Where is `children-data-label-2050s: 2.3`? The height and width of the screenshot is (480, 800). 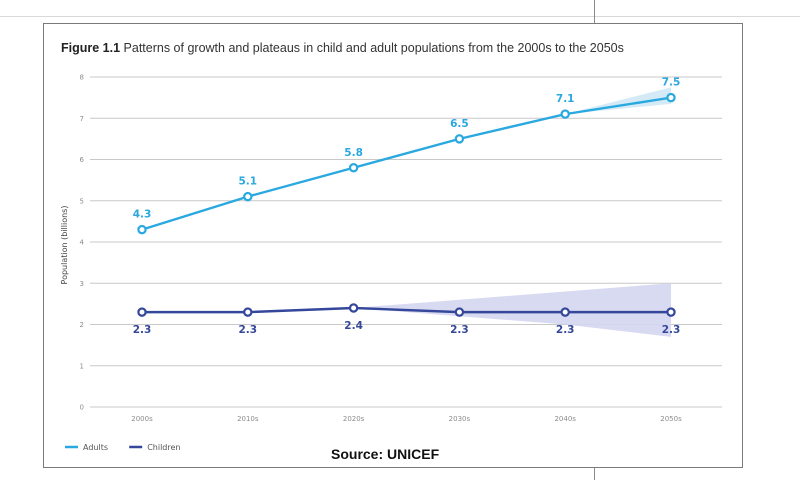
children-data-label-2050s: 2.3 is located at coordinates (671, 330).